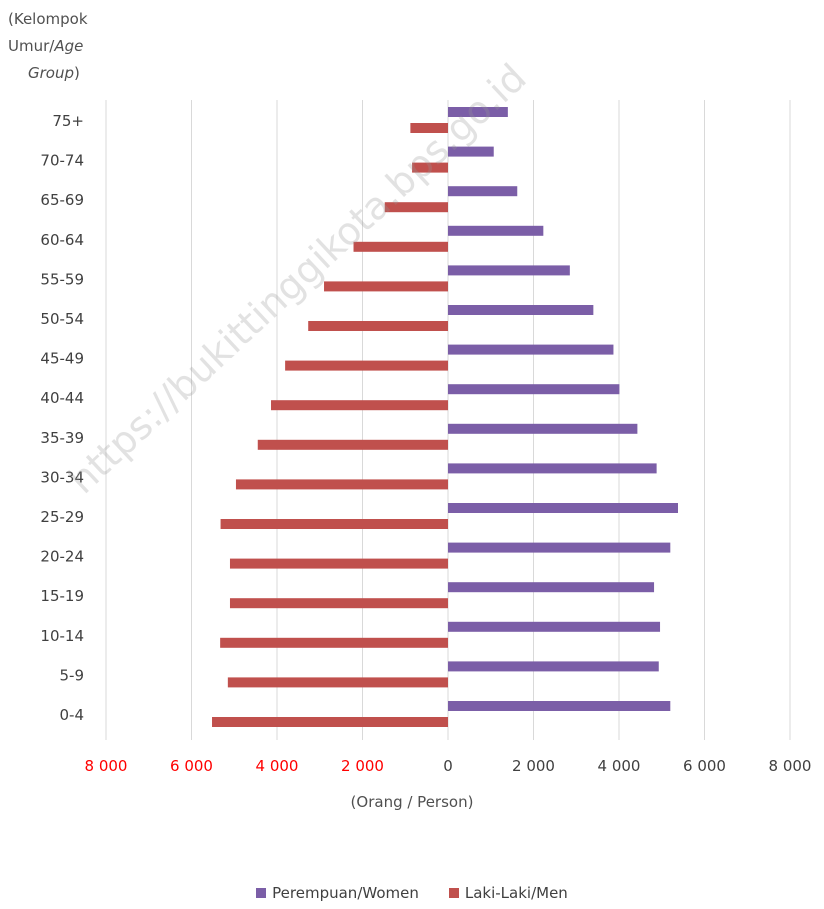  I want to click on category-label: 30-34, so click(62, 477).